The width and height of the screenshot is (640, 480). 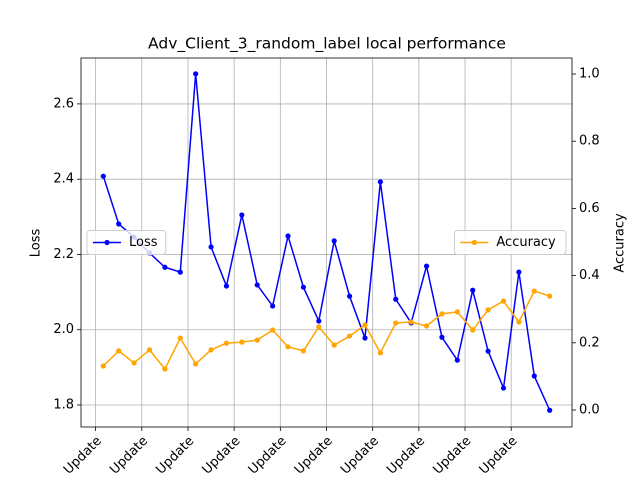 I want to click on legend: Accuracy, so click(x=510, y=242).